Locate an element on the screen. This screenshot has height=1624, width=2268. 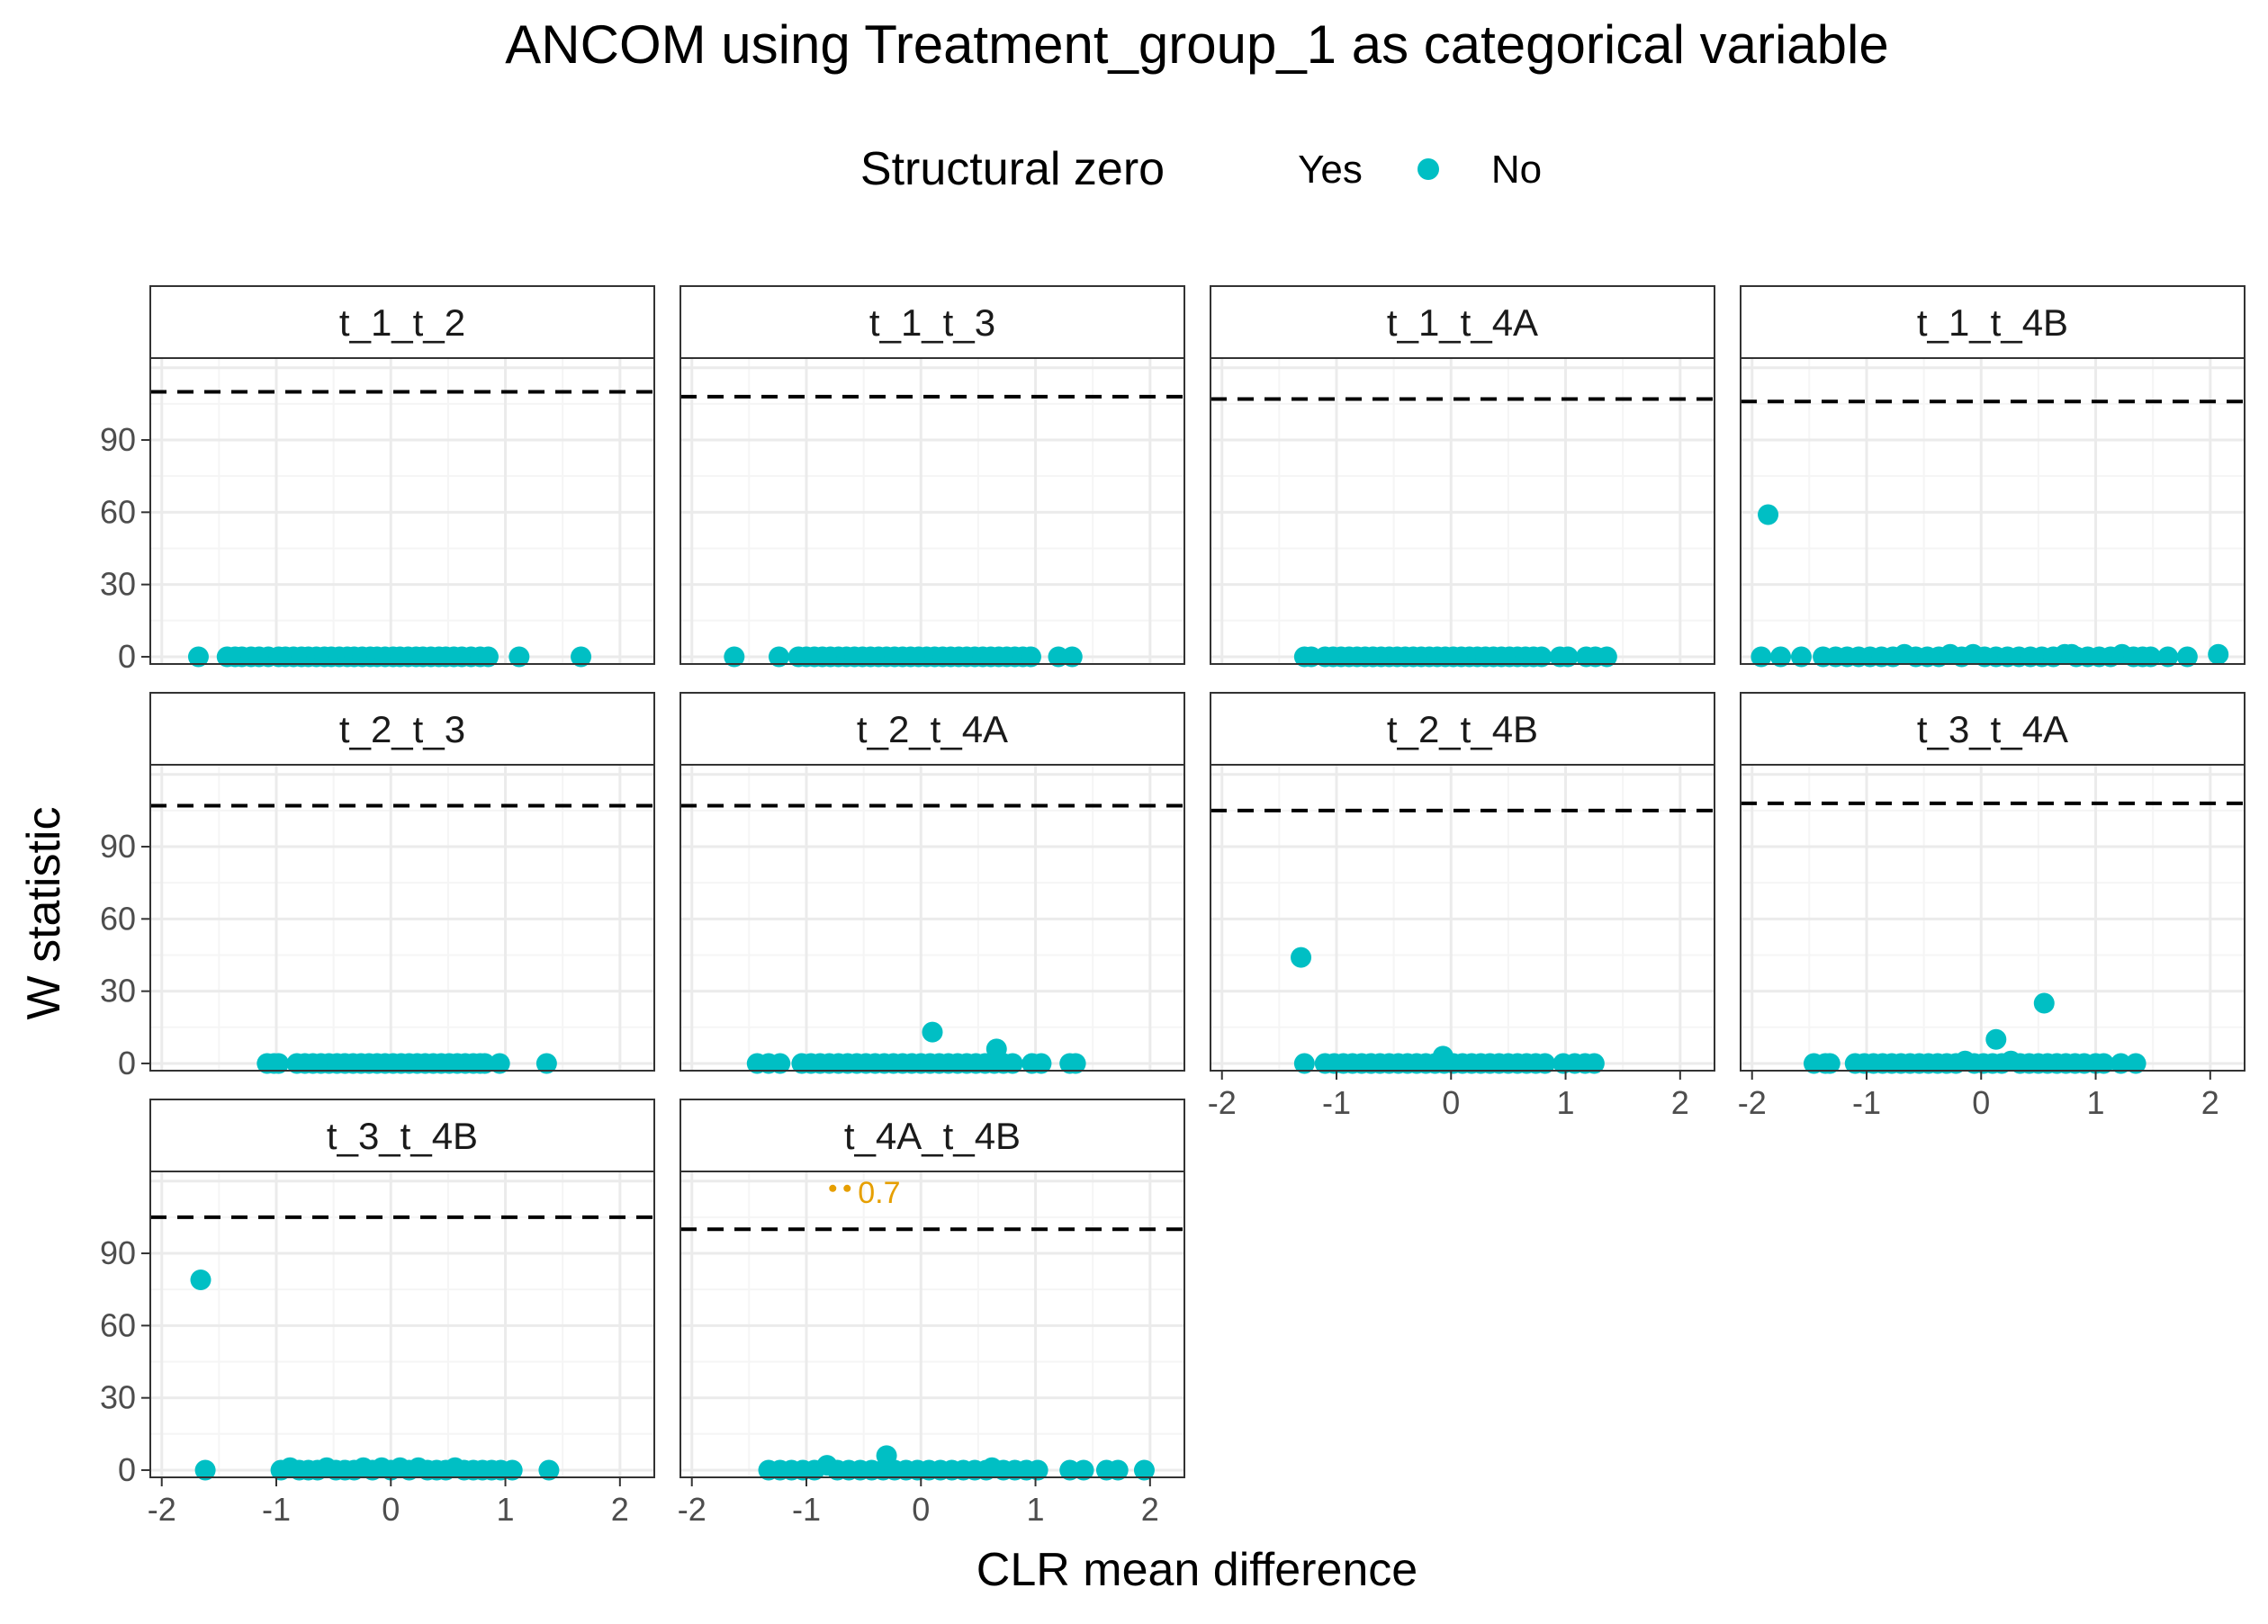
facet-strip-label: t_1_t_4A is located at coordinates (1462, 322).